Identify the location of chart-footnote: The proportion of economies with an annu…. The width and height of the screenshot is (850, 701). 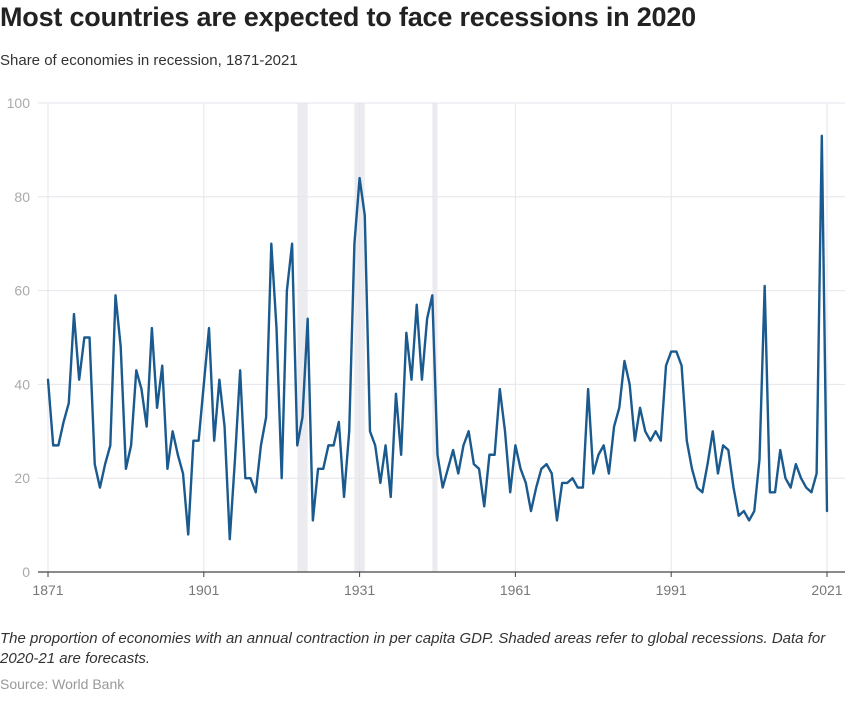
(413, 648).